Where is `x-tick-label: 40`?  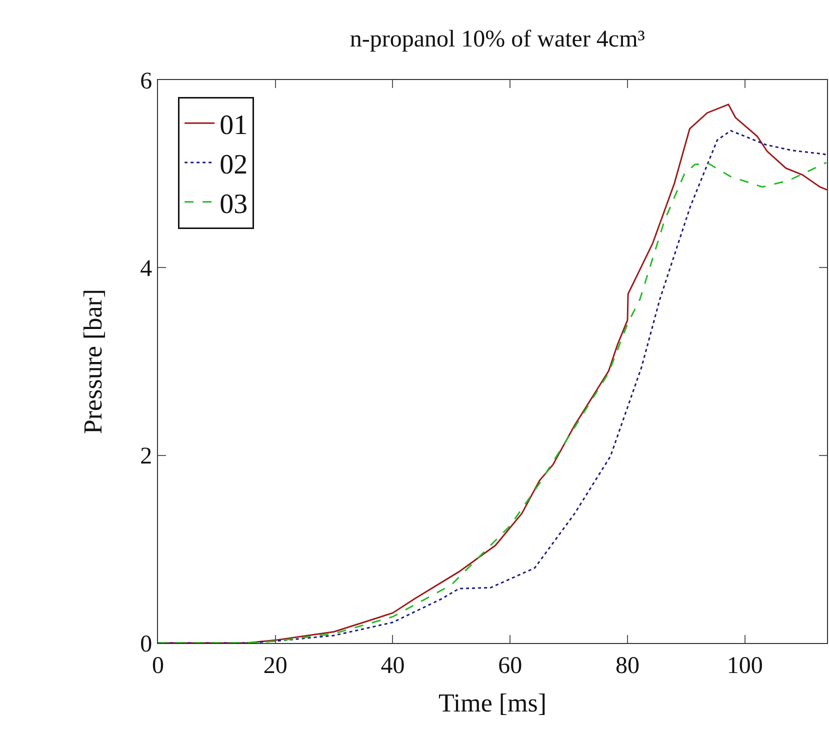 x-tick-label: 40 is located at coordinates (392, 665).